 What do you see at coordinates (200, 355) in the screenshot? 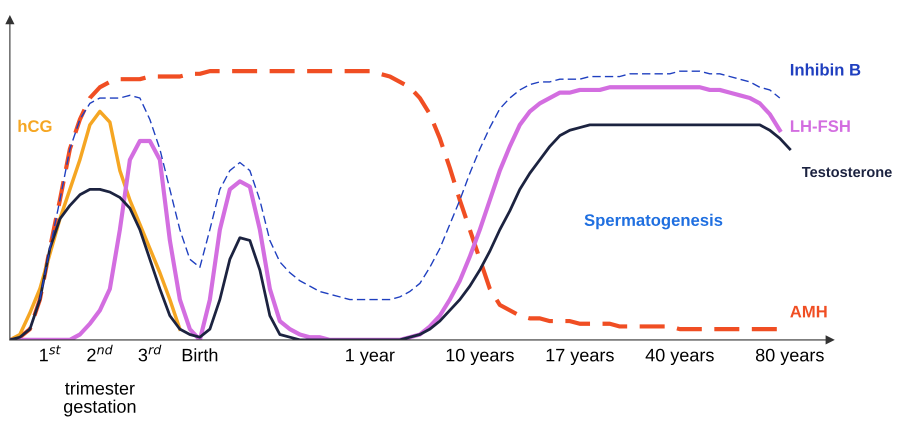
I see `x-tick-label: Birth` at bounding box center [200, 355].